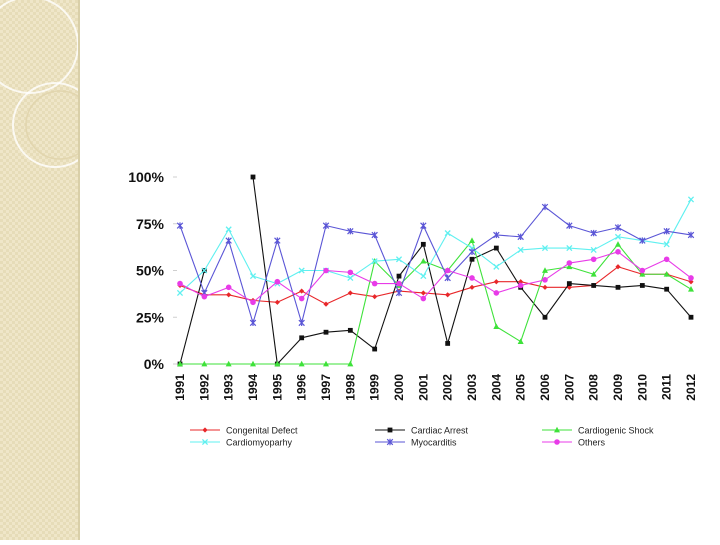 The width and height of the screenshot is (720, 545). What do you see at coordinates (594, 387) in the screenshot?
I see `x-tick-label: 2008` at bounding box center [594, 387].